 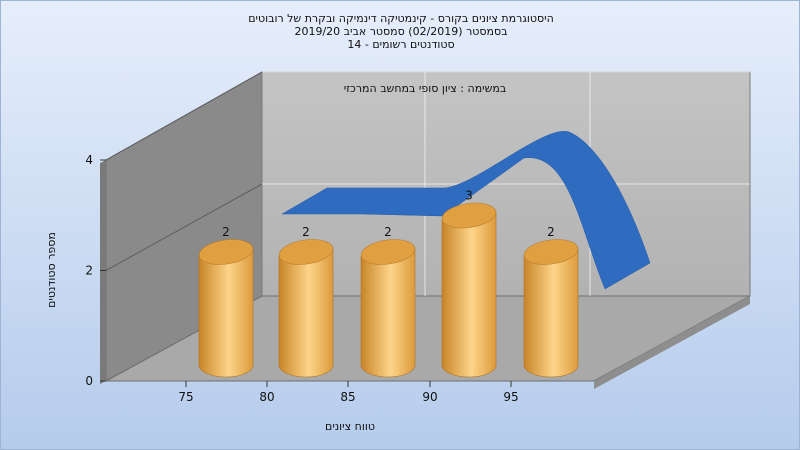 What do you see at coordinates (350, 426) in the screenshot?
I see `x-axis-label: טווח ציונים` at bounding box center [350, 426].